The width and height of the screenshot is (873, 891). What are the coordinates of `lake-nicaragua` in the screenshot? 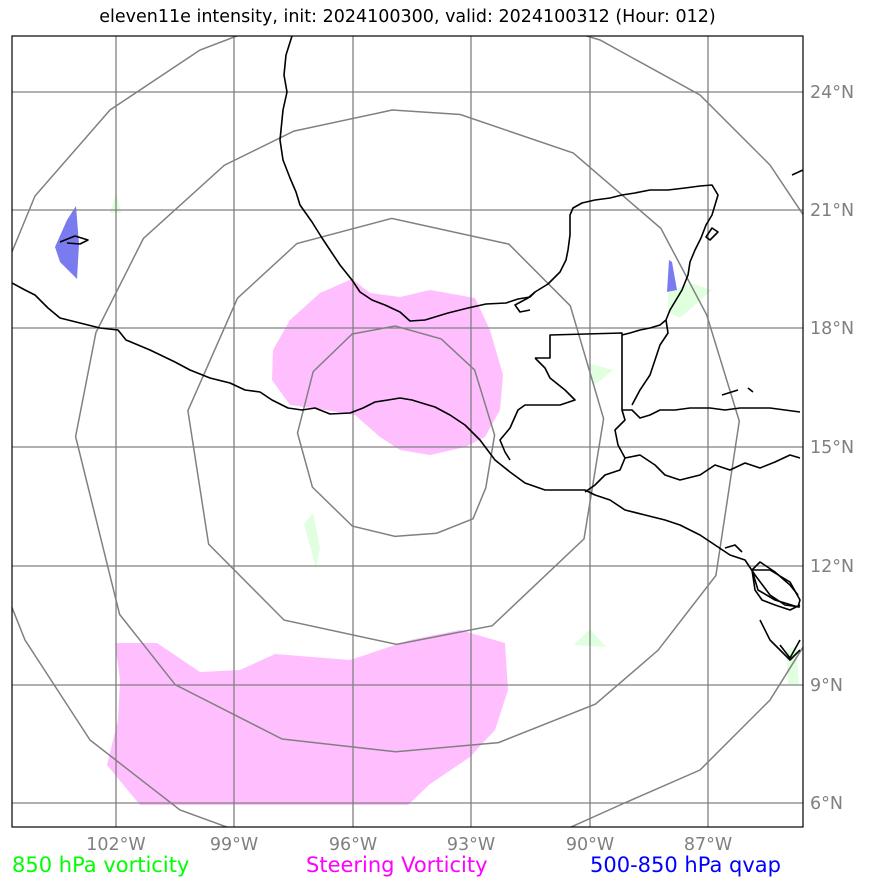 It's located at (776, 588).